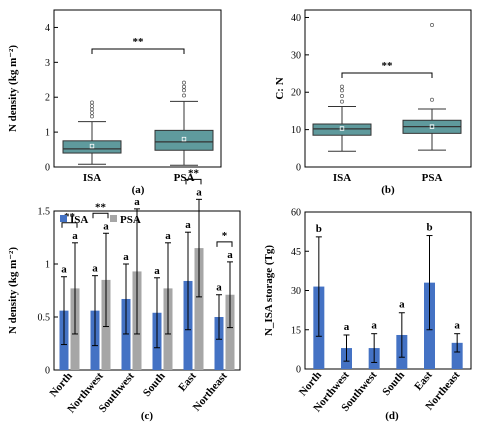 This screenshot has height=427, width=500. Describe the element at coordinates (296, 252) in the screenshot. I see `y-tick-label: 45` at that location.